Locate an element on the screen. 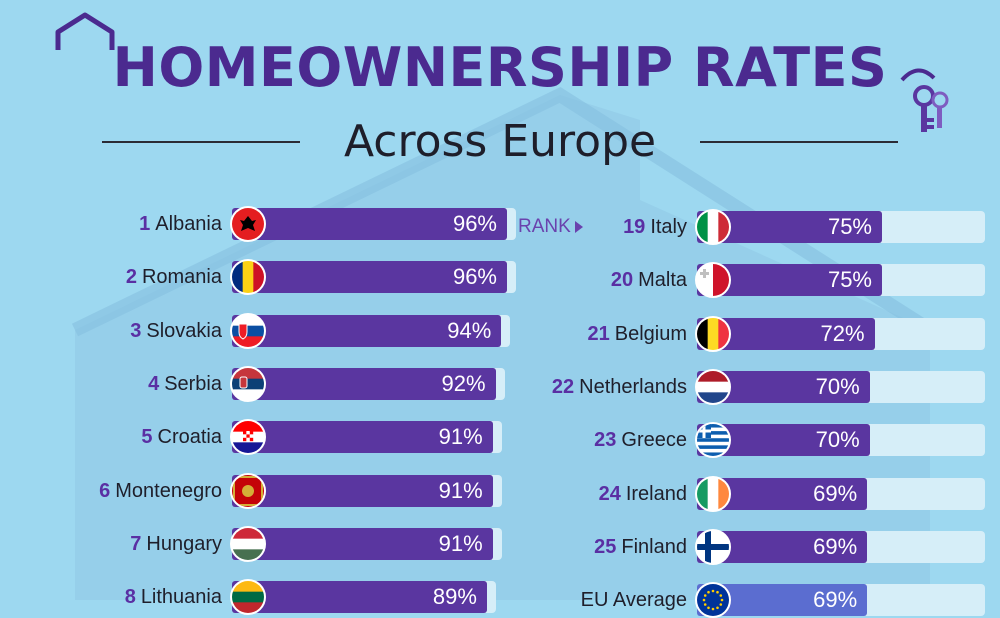 This screenshot has width=1000, height=618. bar-label: 6 Montenegro is located at coordinates (160, 491).